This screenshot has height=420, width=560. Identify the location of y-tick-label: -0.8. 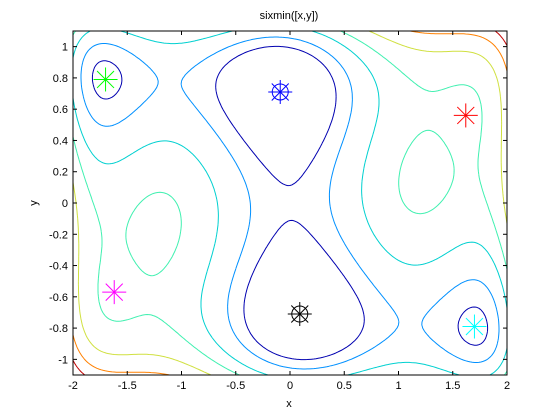
(58, 329).